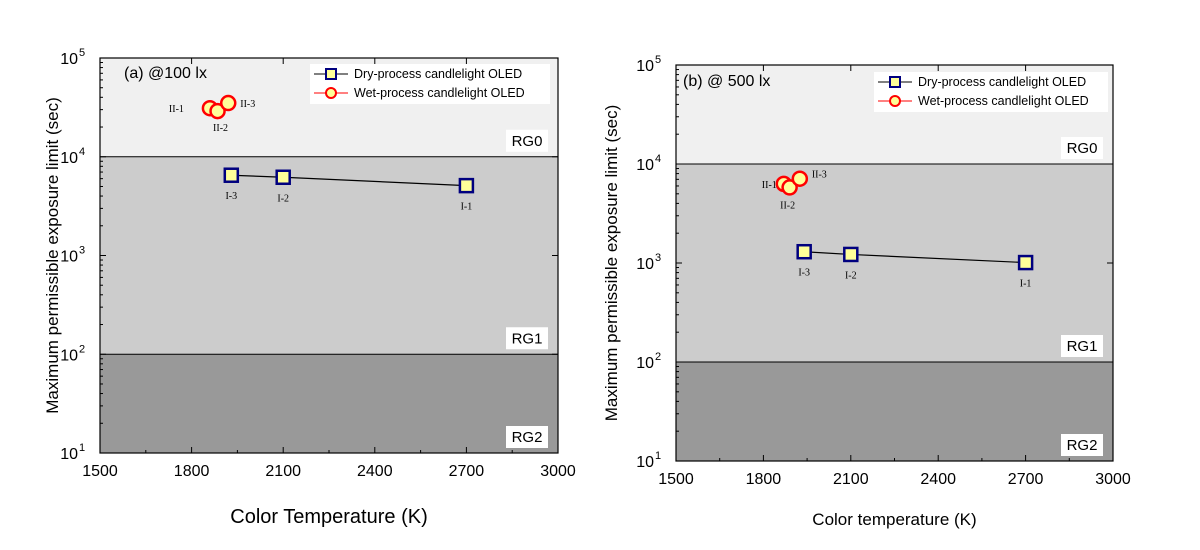 The height and width of the screenshot is (550, 1200). Describe the element at coordinates (328, 517) in the screenshot. I see `x-axis-title: Color Temperature (K)` at that location.